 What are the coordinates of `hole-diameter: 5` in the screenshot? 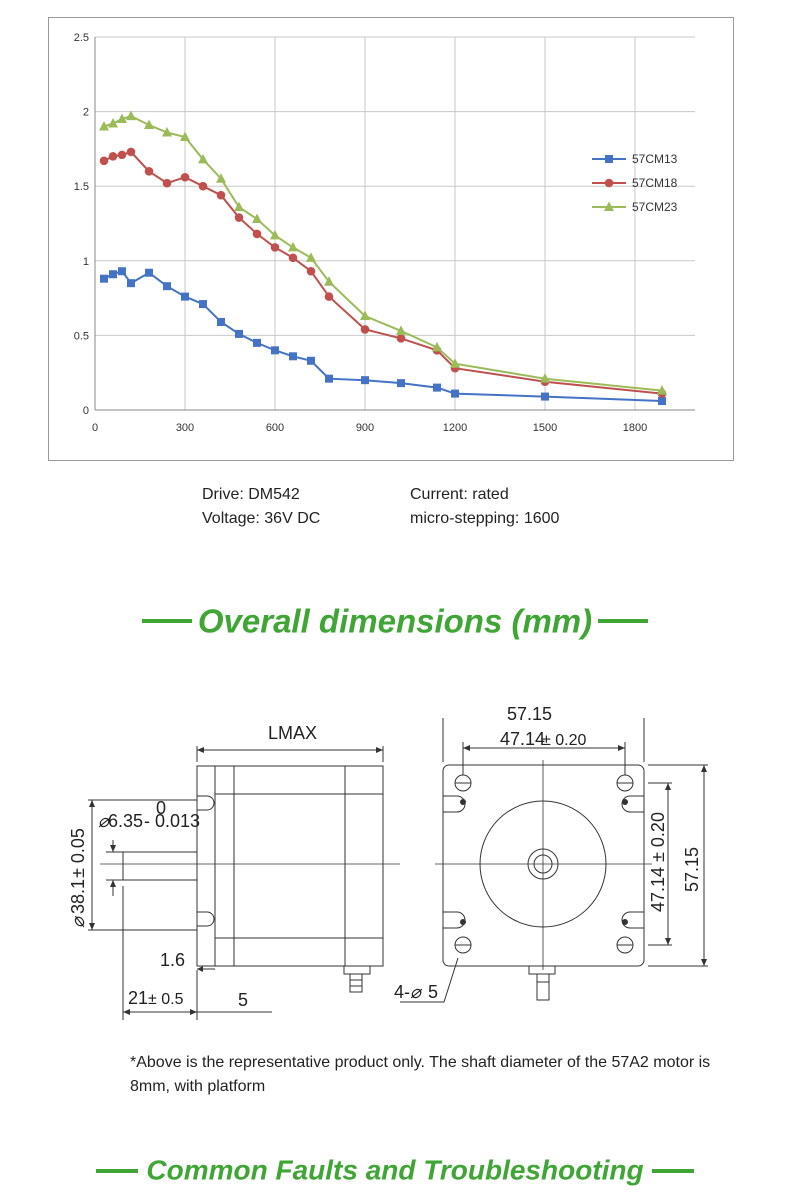 It's located at (433, 992).